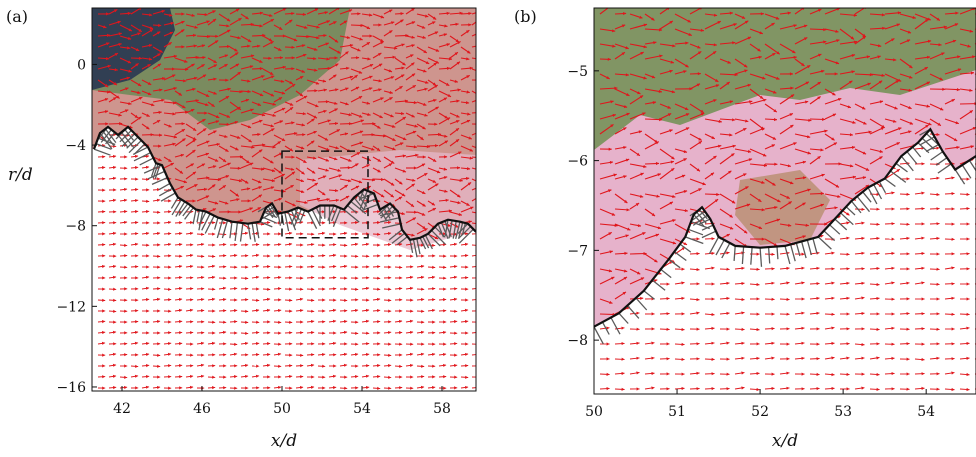  I want to click on x-tick-label: 53, so click(843, 412).